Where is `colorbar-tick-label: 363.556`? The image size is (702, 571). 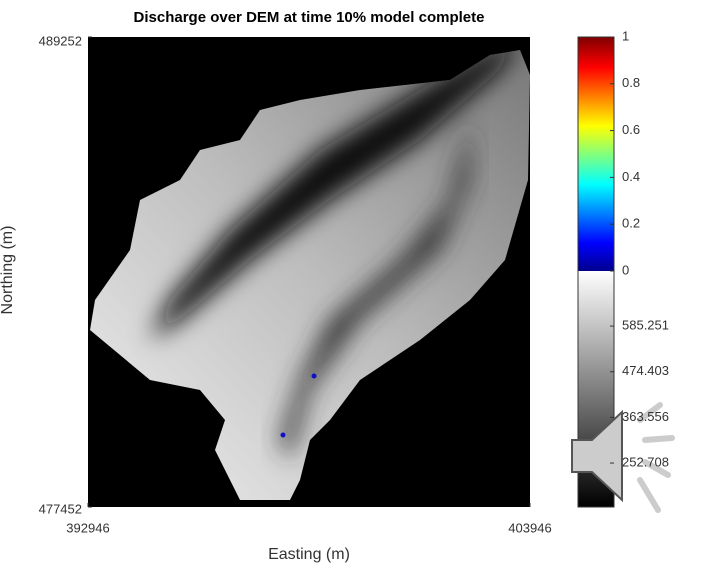 colorbar-tick-label: 363.556 is located at coordinates (645, 416).